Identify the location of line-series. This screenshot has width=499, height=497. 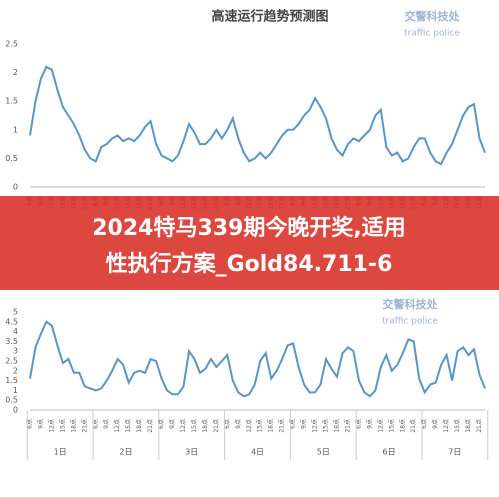
(257, 359).